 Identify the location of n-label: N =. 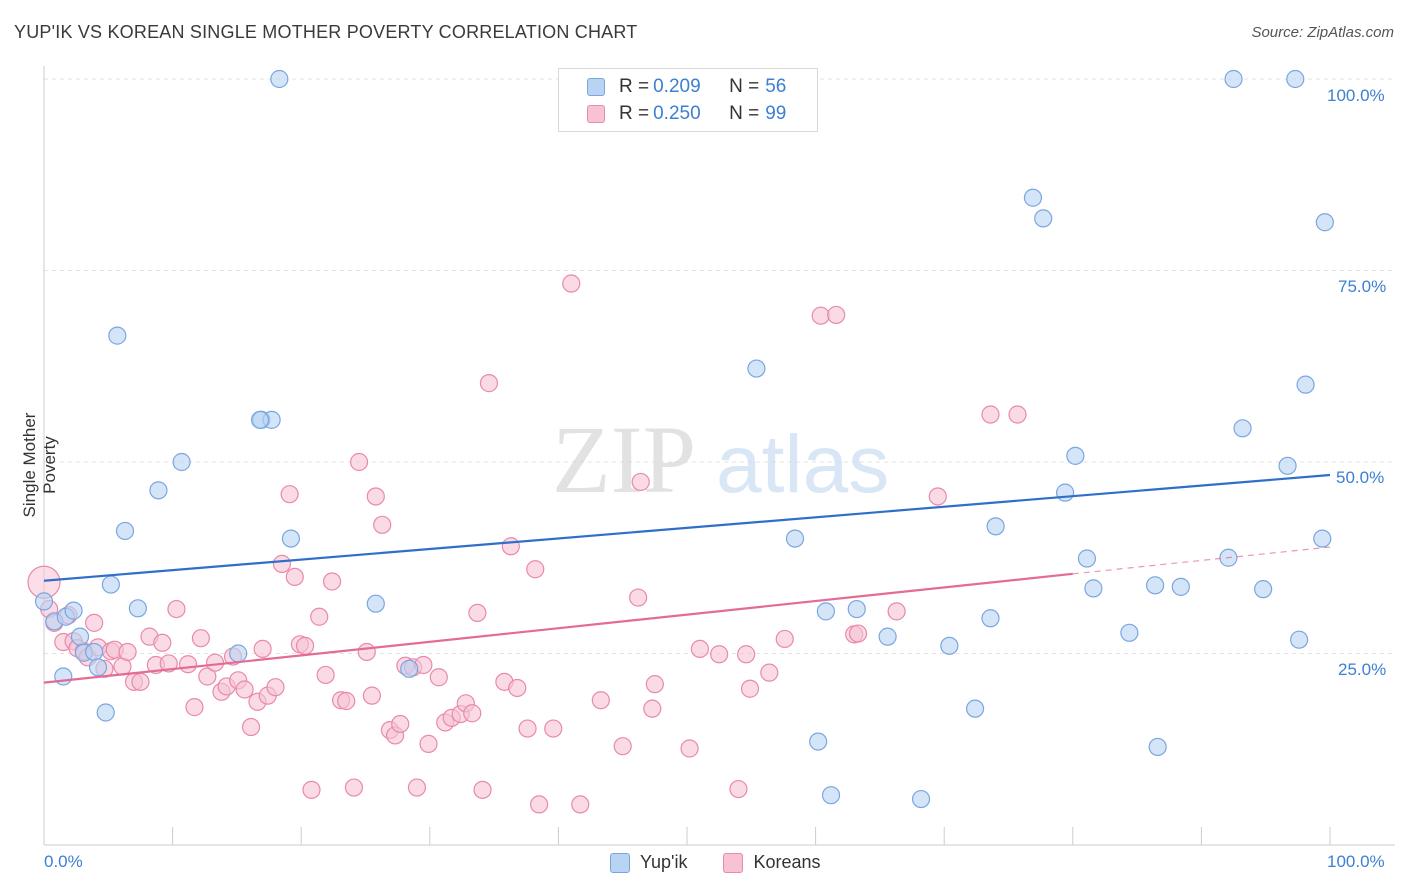
(744, 86).